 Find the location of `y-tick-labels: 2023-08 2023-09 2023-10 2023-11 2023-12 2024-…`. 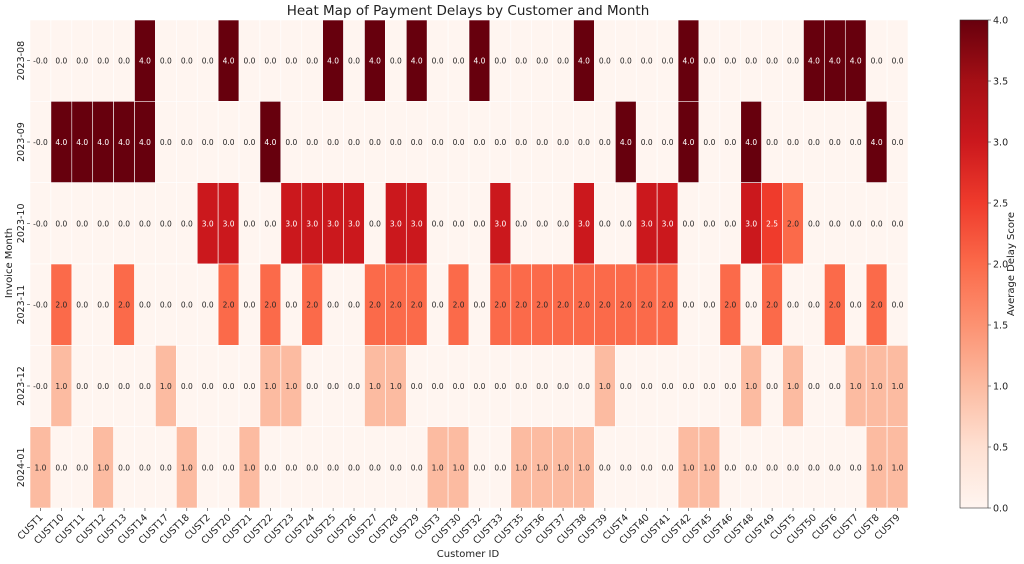

y-tick-labels: 2023-08 2023-09 2023-10 2023-11 2023-12 2024-… is located at coordinates (23, 264).